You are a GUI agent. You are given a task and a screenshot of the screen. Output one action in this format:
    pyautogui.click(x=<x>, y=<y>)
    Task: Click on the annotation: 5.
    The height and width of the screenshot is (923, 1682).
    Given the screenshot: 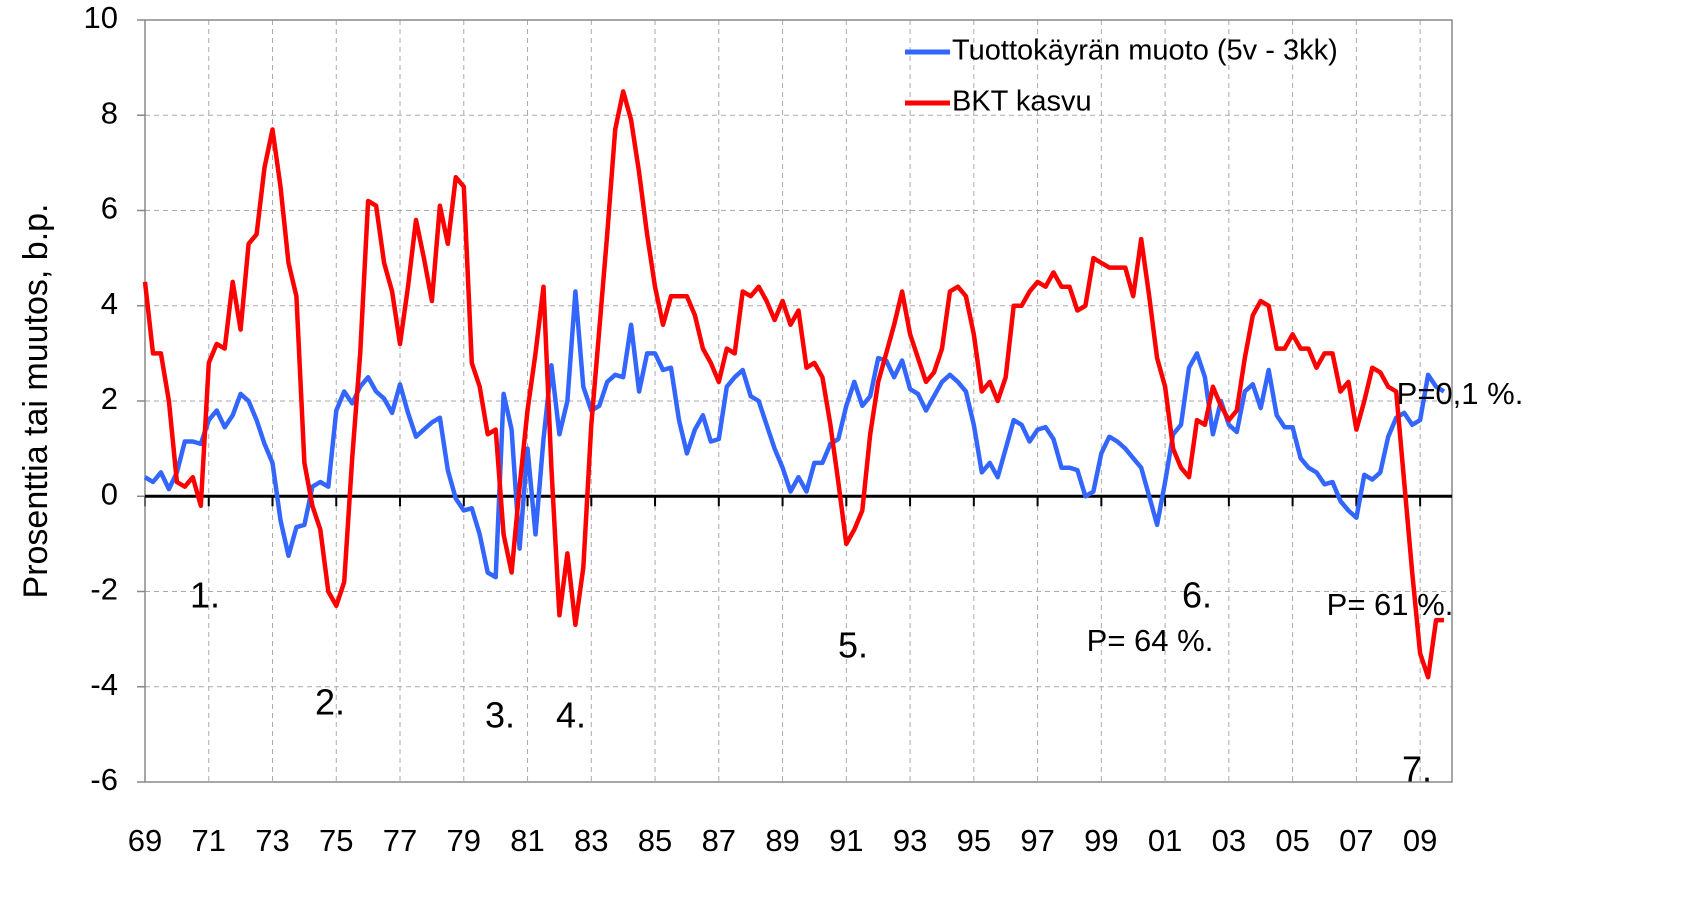 What is the action you would take?
    pyautogui.click(x=853, y=645)
    